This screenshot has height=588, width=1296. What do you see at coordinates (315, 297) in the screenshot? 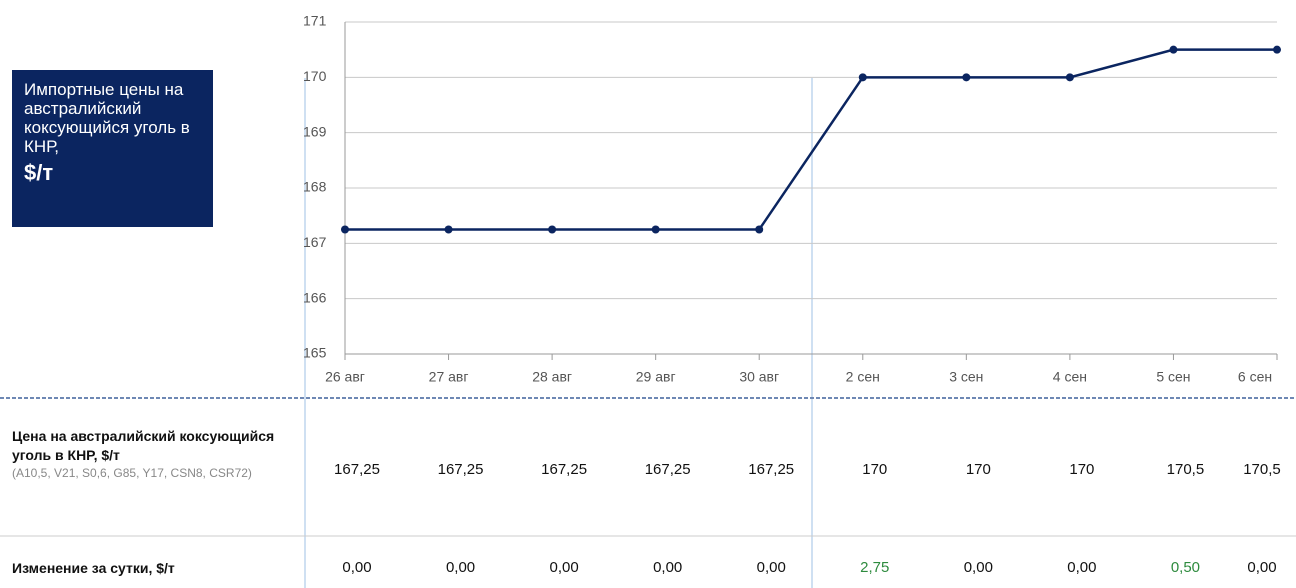
I see `y-tick-label: 166` at bounding box center [315, 297].